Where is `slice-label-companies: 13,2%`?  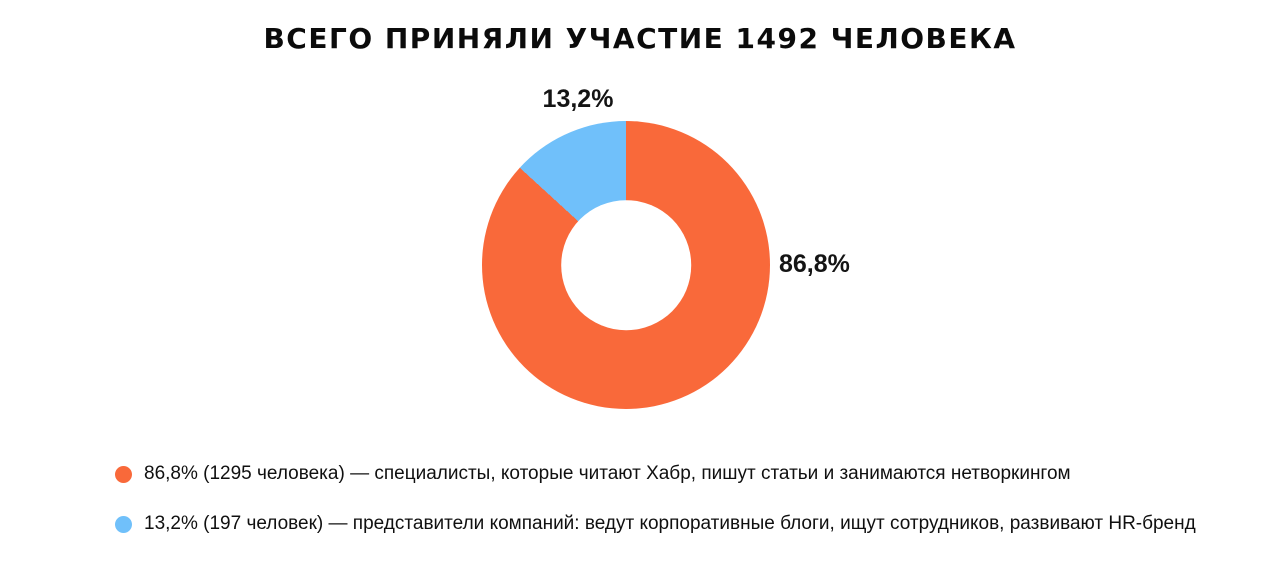
slice-label-companies: 13,2% is located at coordinates (578, 99).